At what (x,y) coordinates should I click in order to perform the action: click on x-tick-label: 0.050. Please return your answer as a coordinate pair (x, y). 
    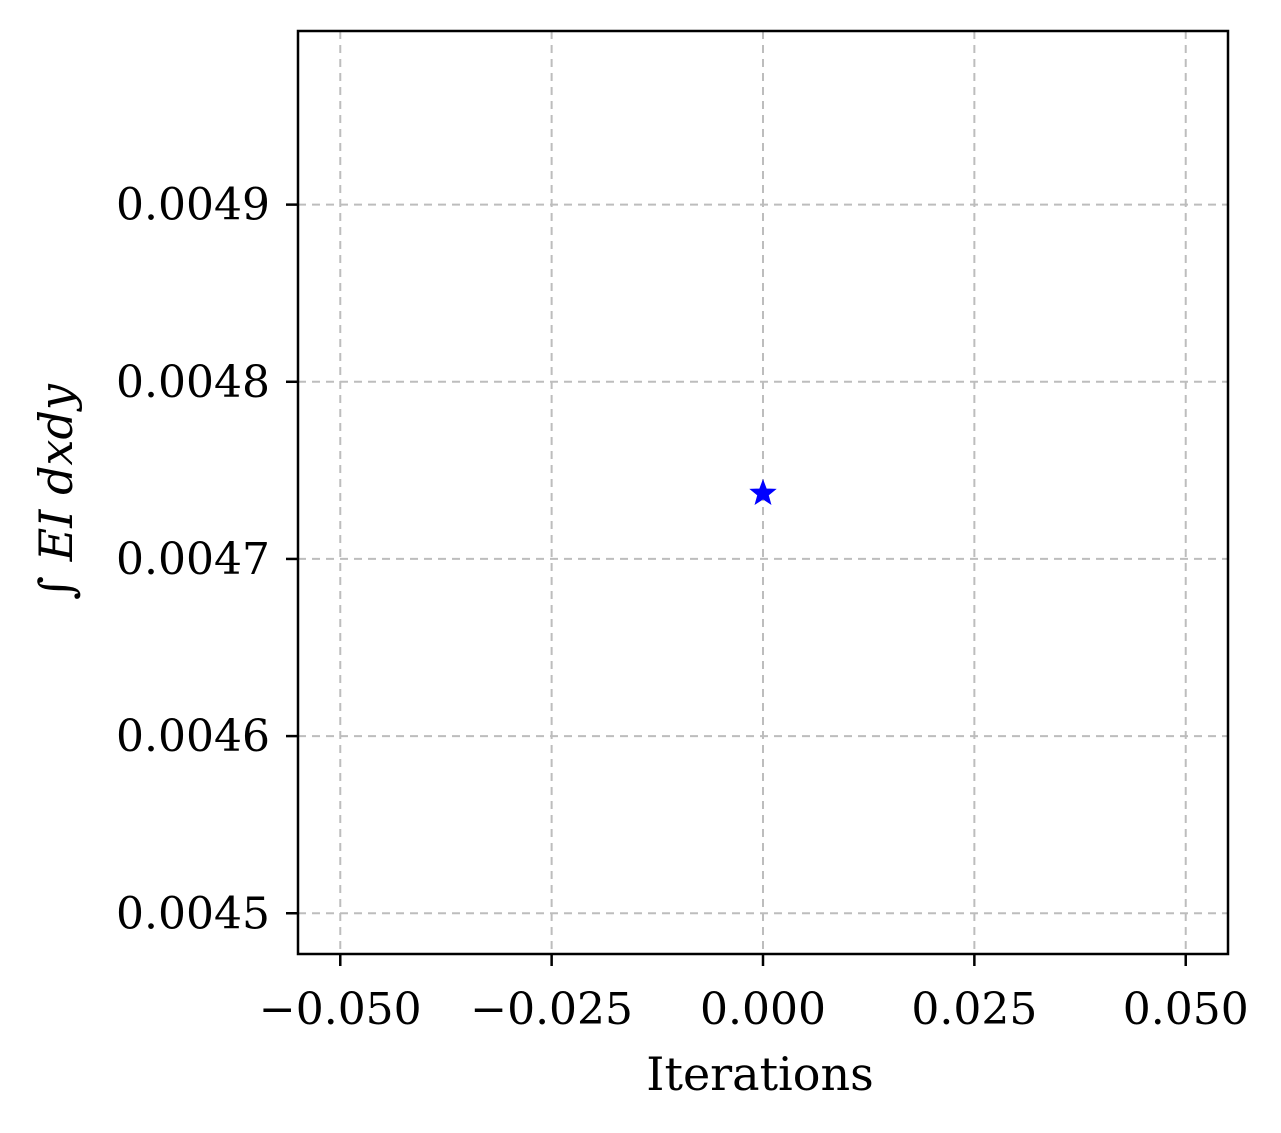
    Looking at the image, I should click on (1186, 1009).